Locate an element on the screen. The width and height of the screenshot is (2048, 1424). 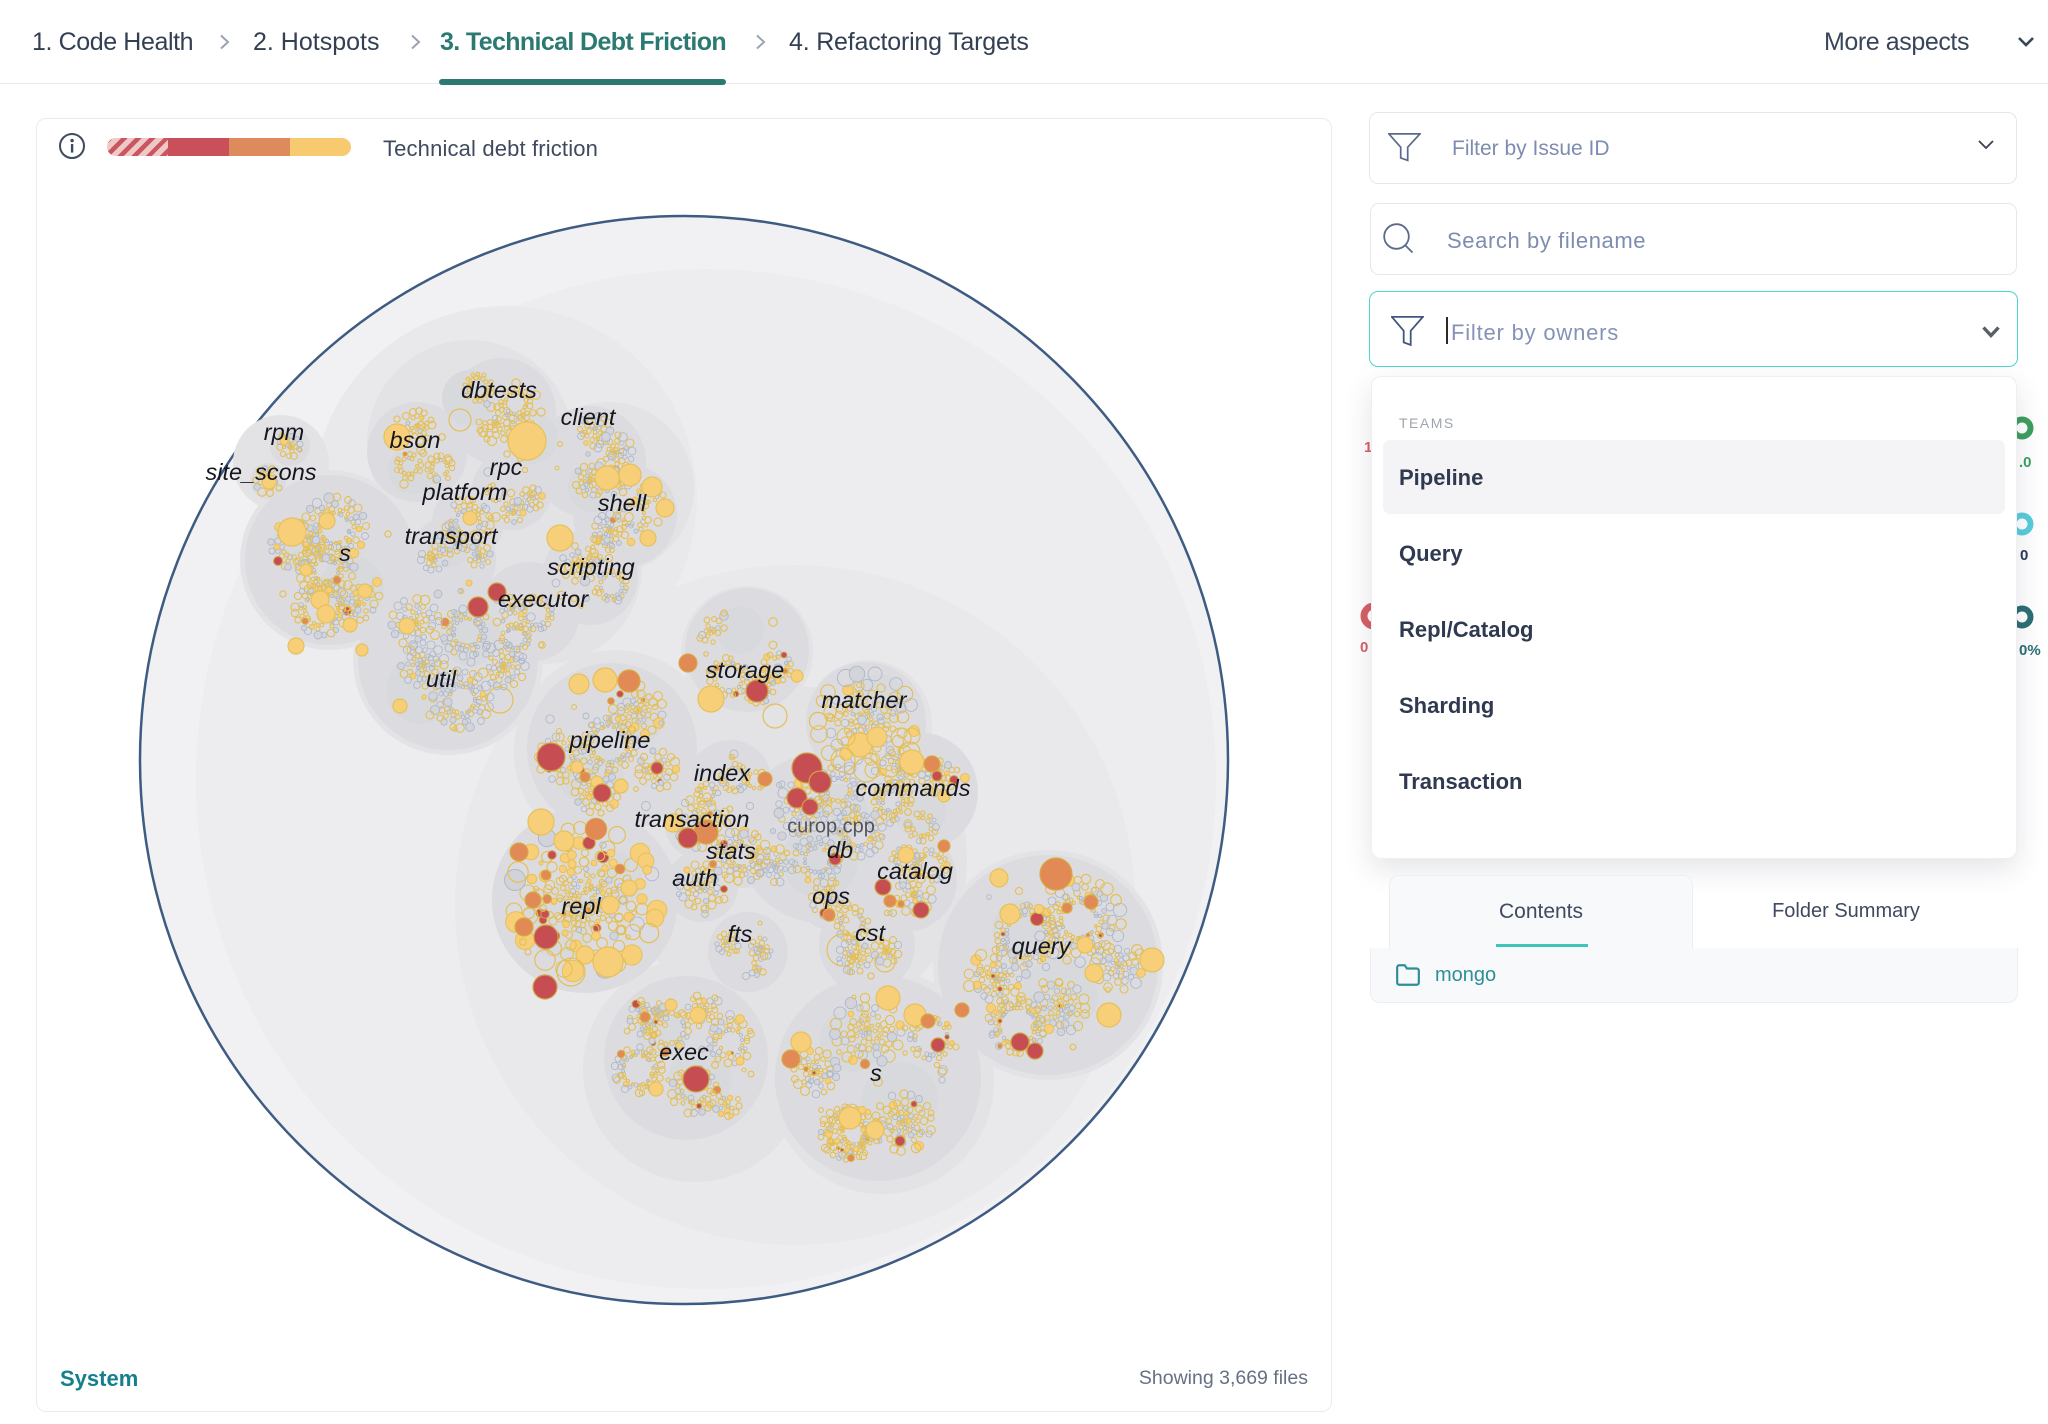
svg-text: rpm is located at coordinates (284, 432).